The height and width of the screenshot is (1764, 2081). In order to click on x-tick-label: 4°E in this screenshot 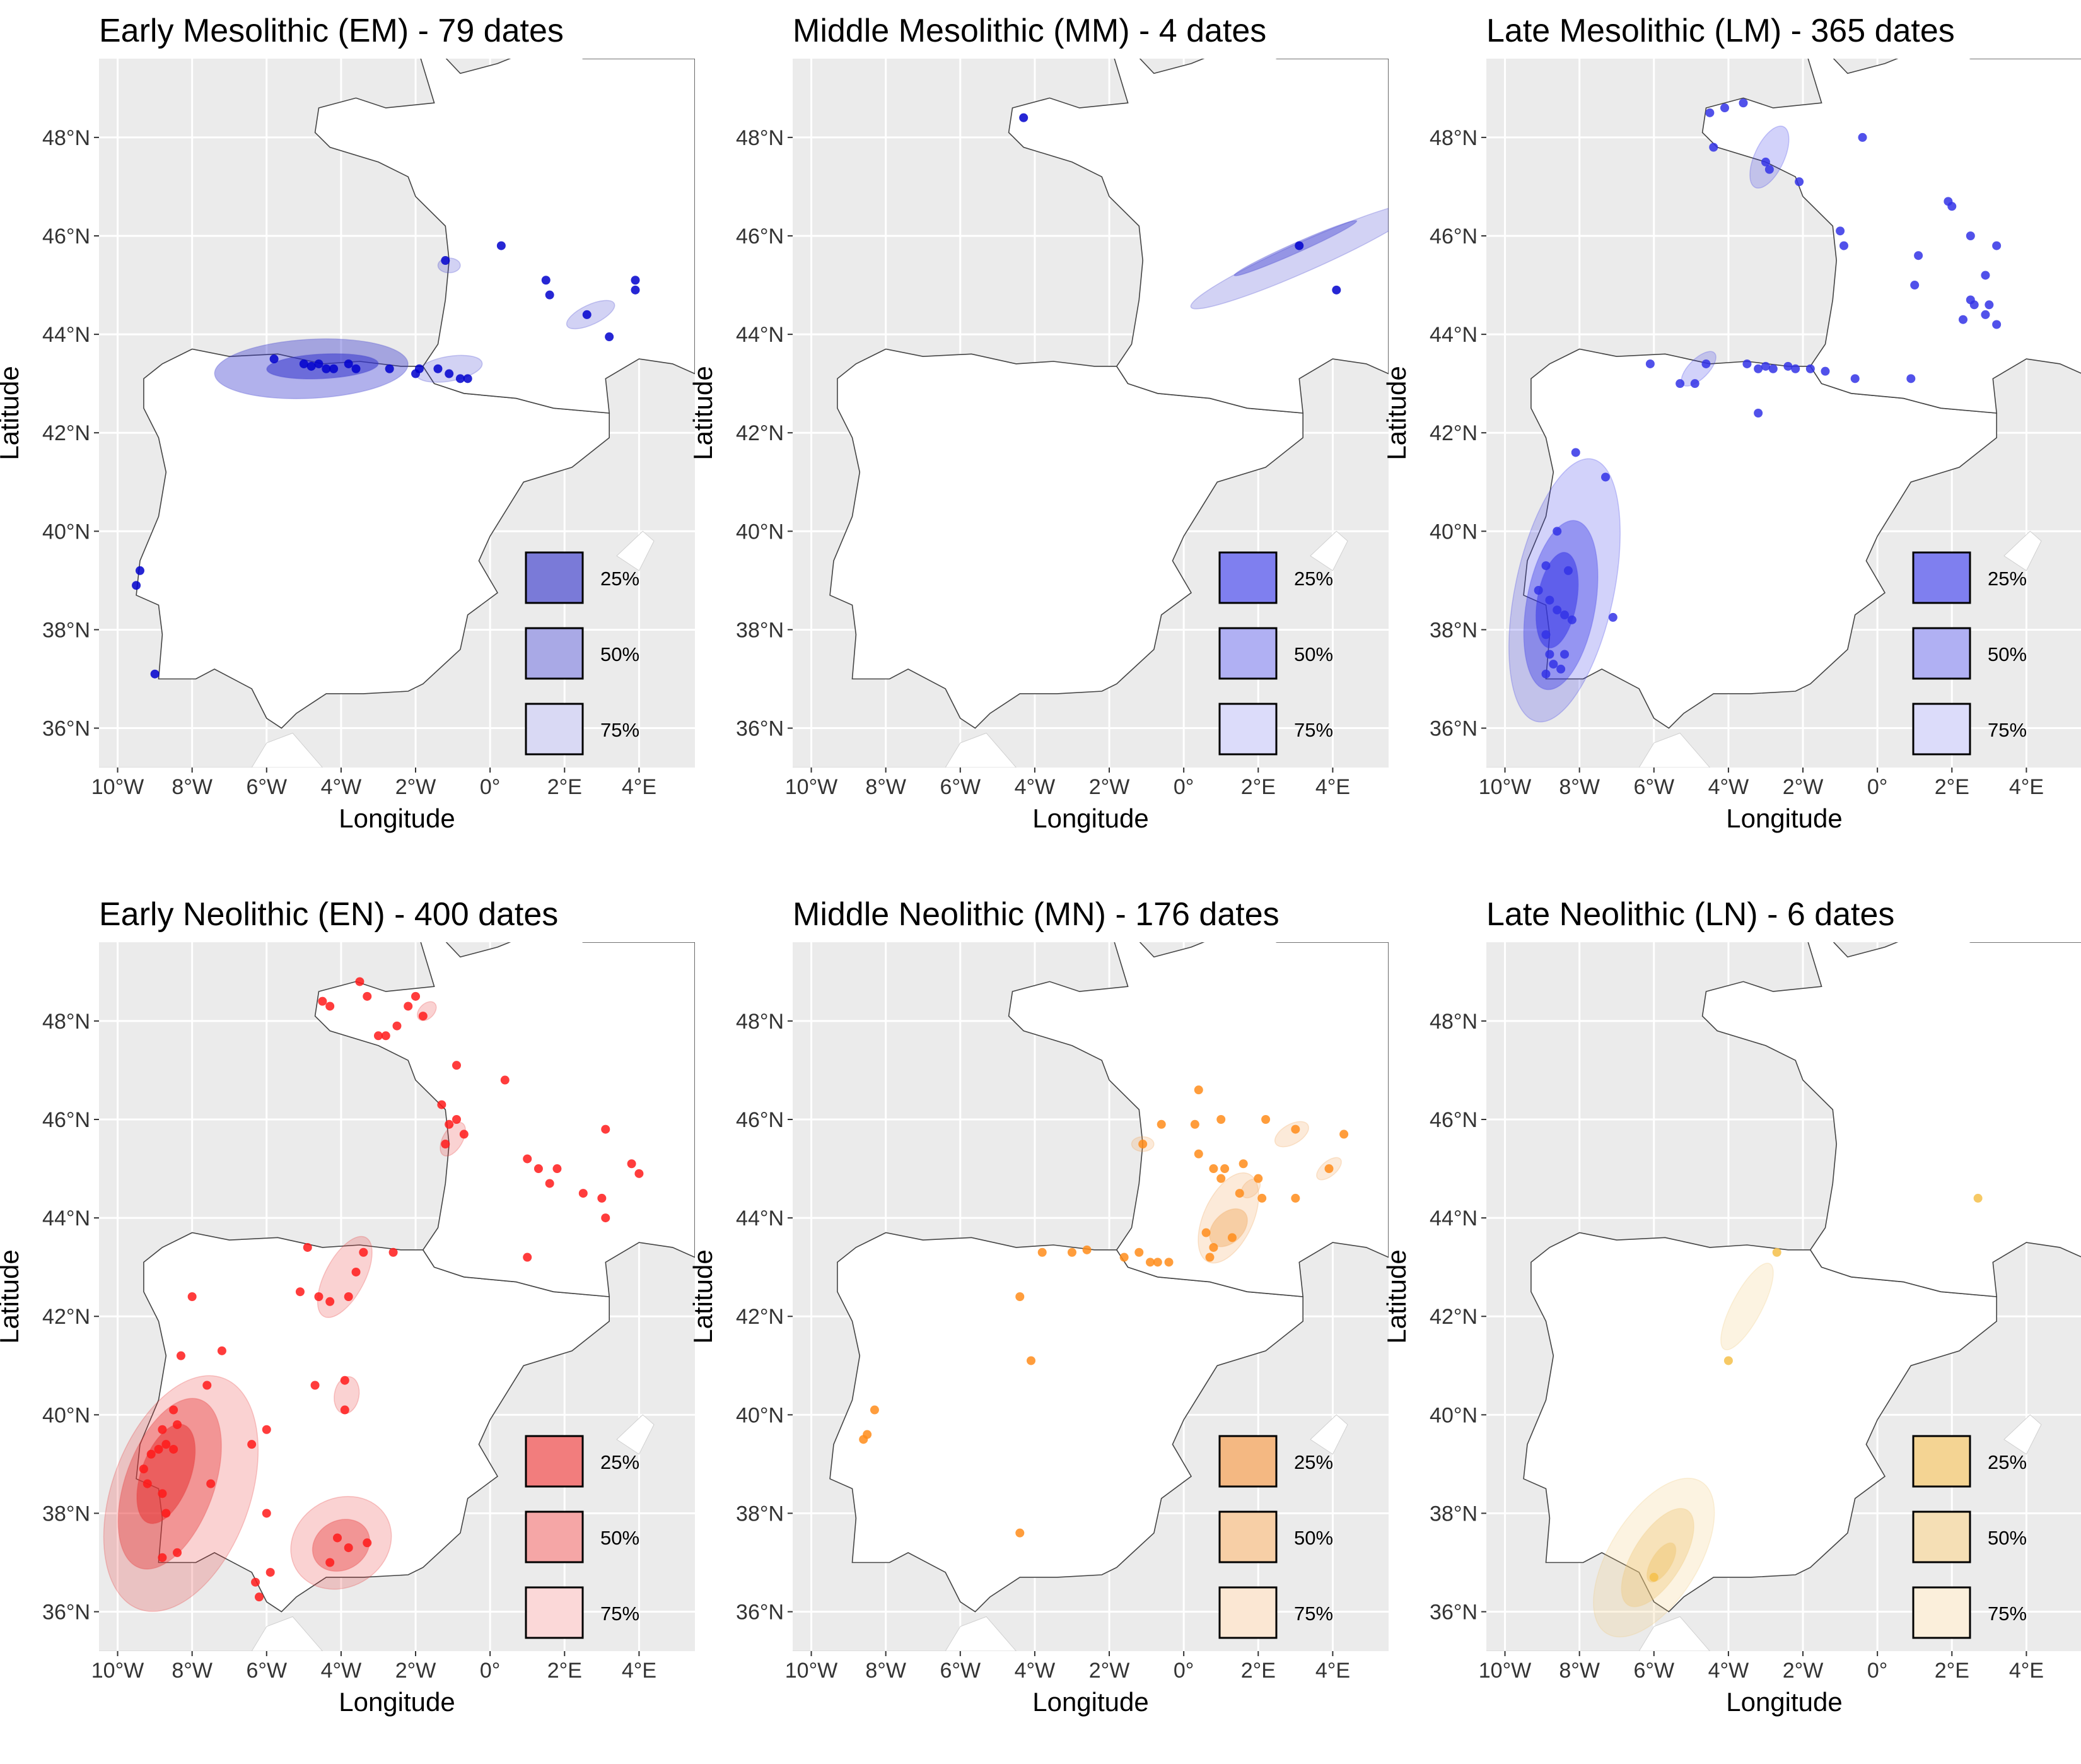, I will do `click(1332, 1671)`.